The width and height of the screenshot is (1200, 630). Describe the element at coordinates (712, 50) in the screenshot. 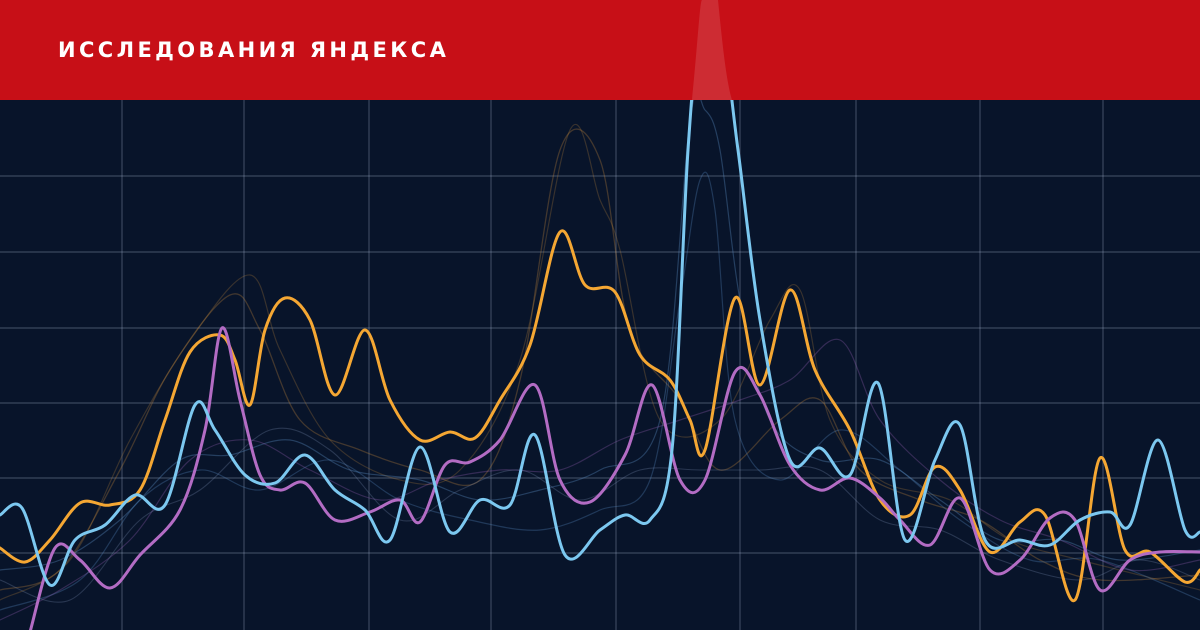

I see `spike-glow` at that location.